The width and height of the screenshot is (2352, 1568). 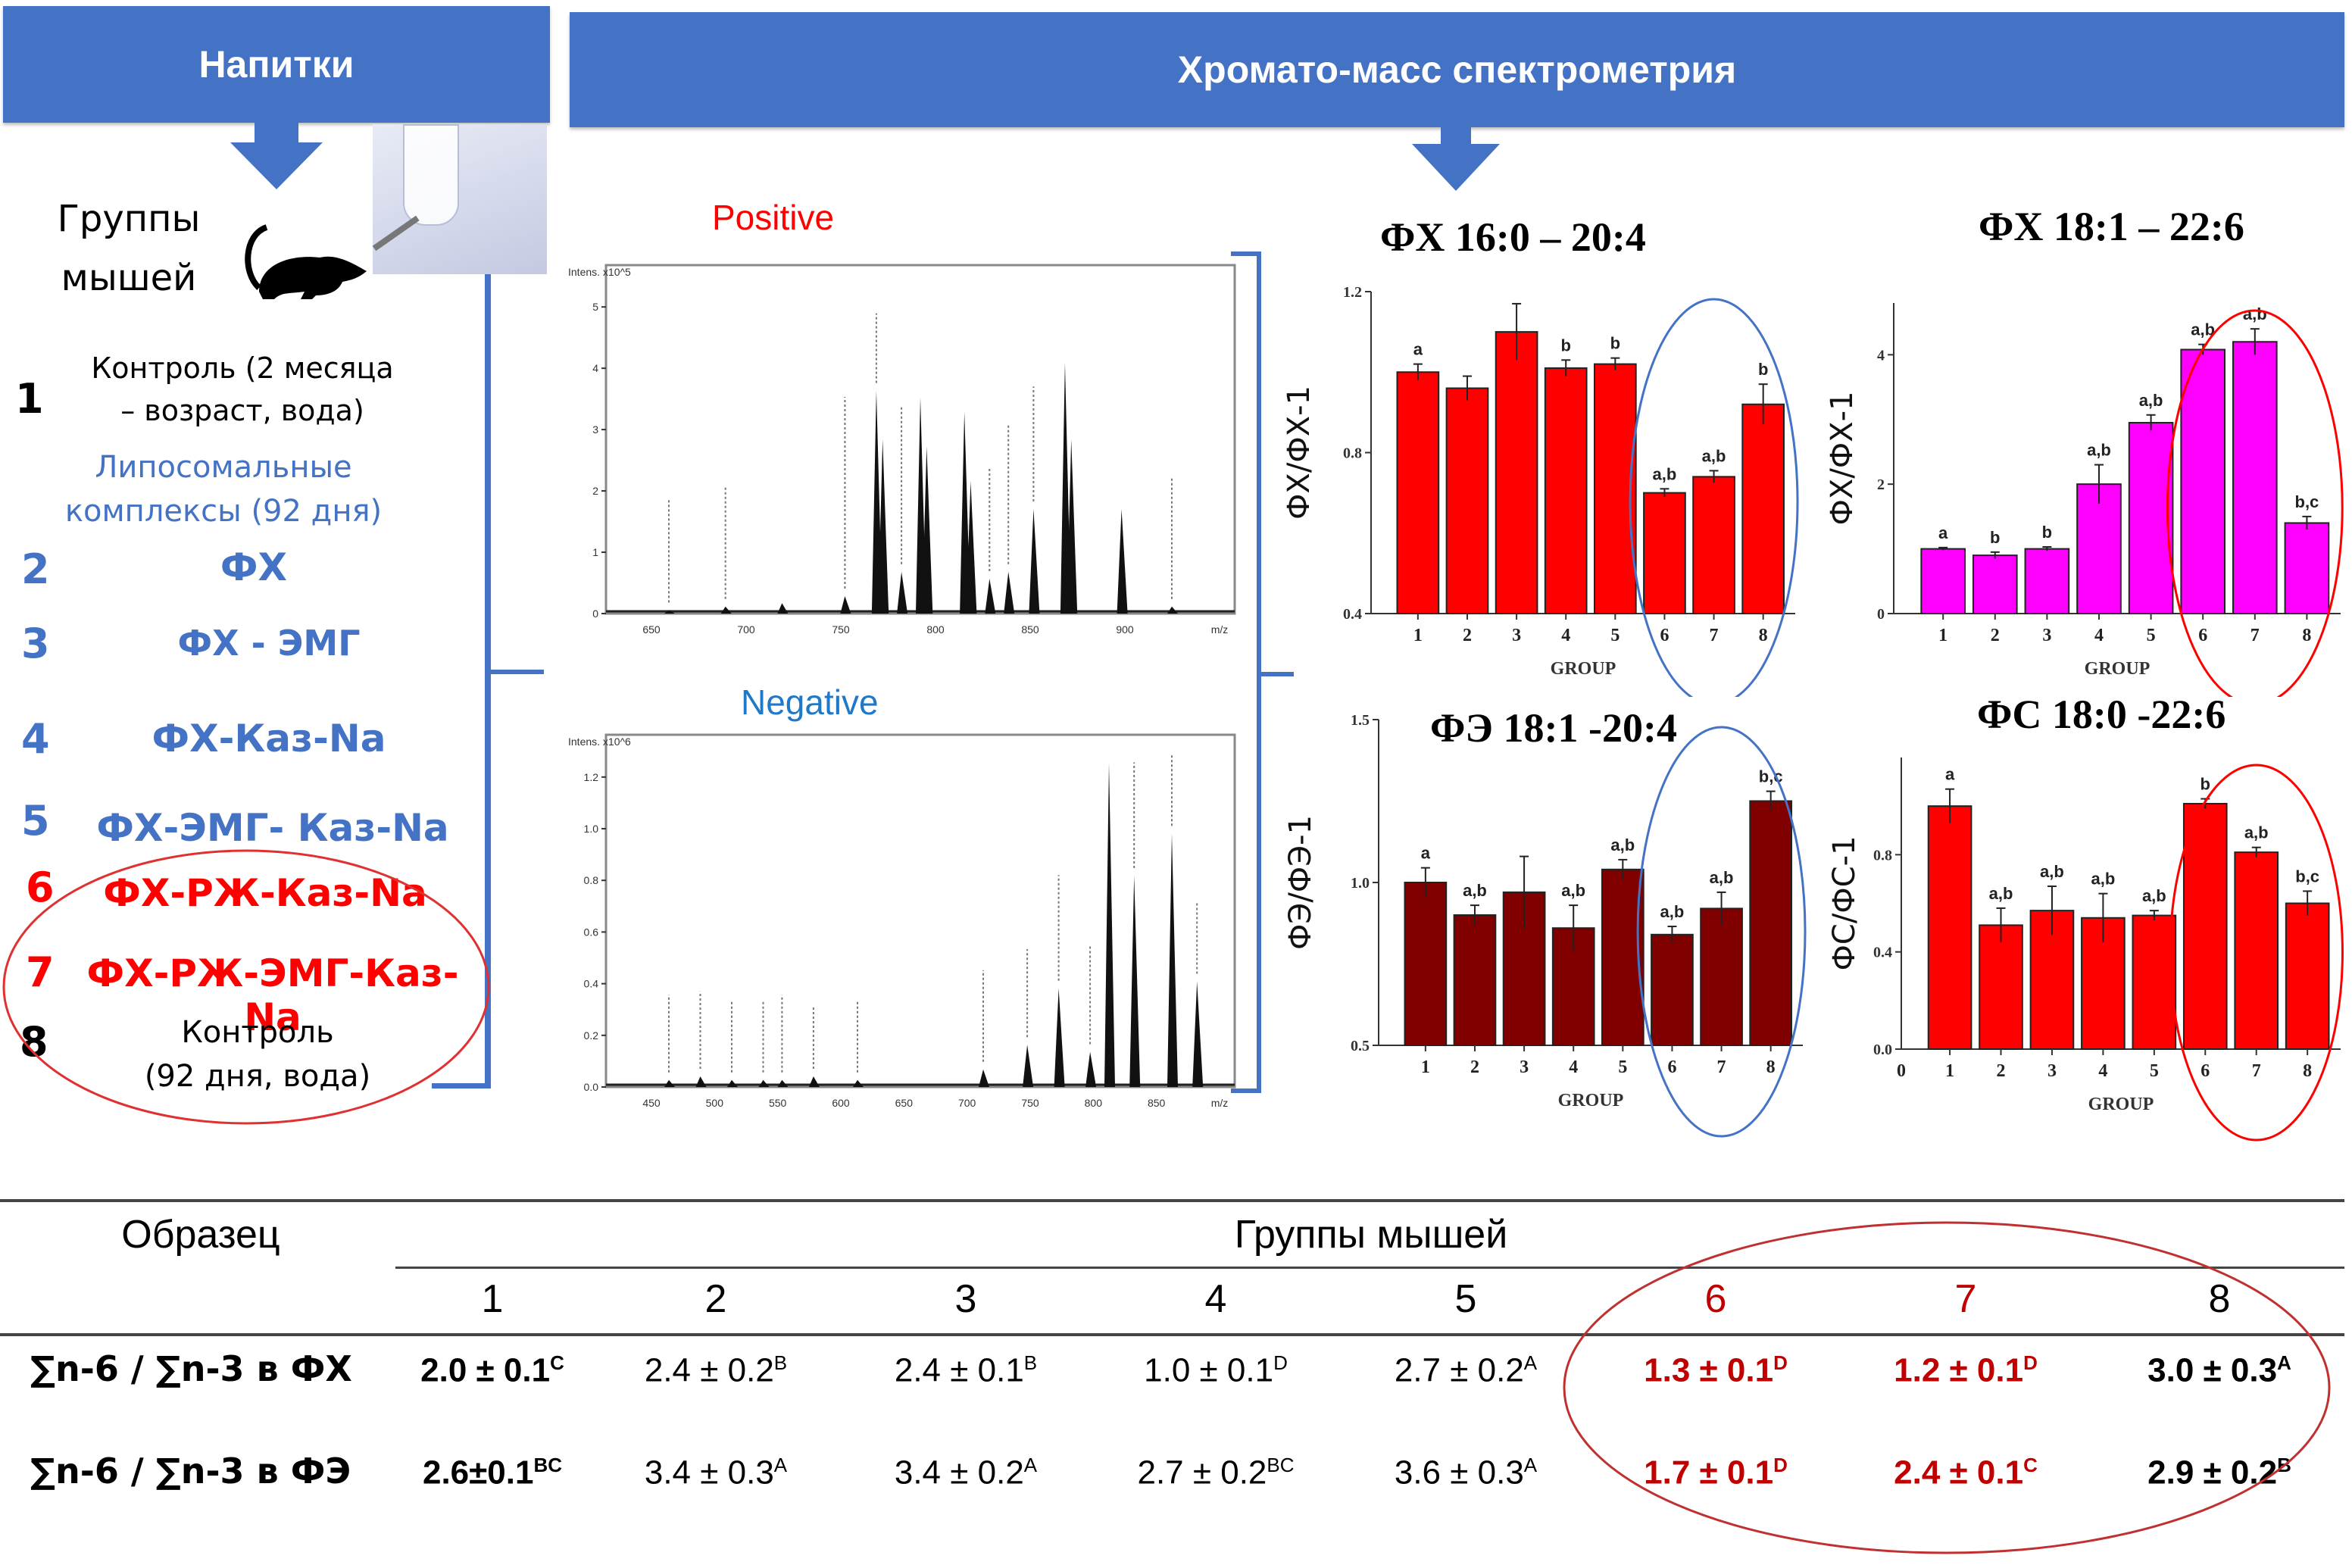 What do you see at coordinates (269, 643) in the screenshot?
I see `group-label-3: ФХ - ЭМГ` at bounding box center [269, 643].